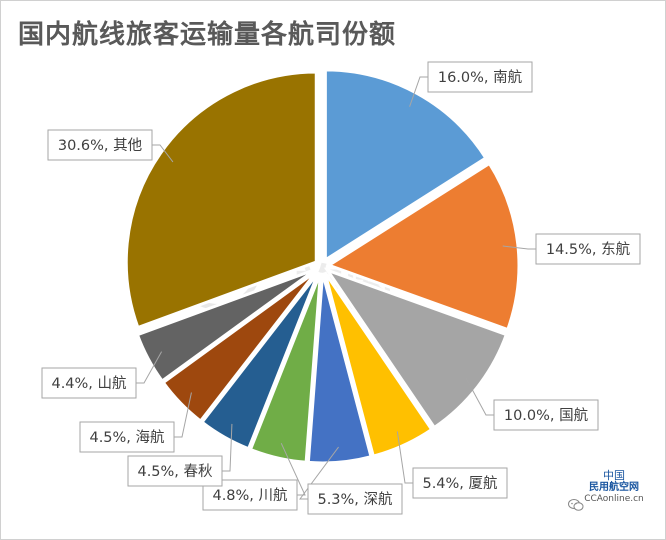  I want to click on data-label-川航: 4.8%, 川航, so click(250, 495).